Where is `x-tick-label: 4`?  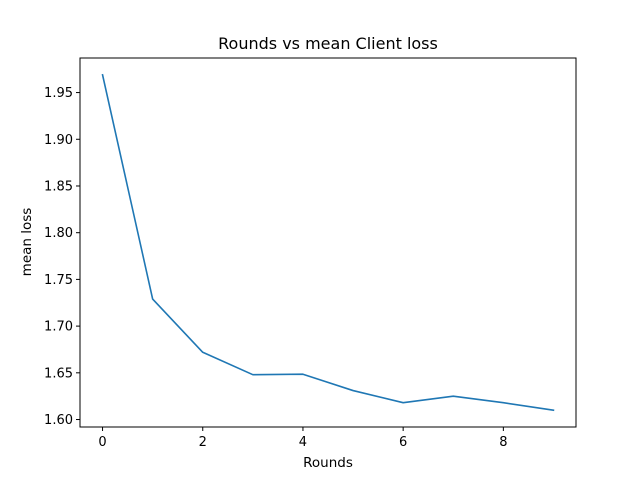 x-tick-label: 4 is located at coordinates (303, 442).